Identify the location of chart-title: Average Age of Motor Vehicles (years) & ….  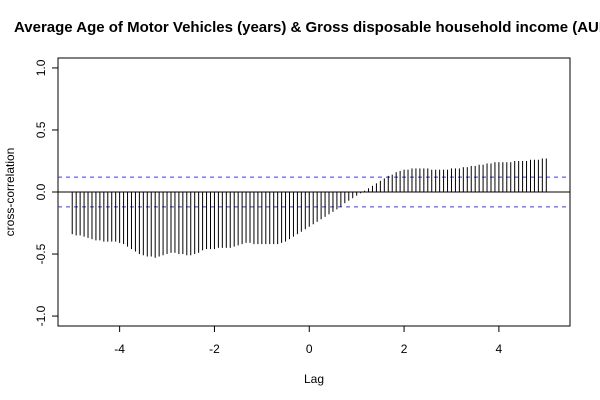
(307, 27).